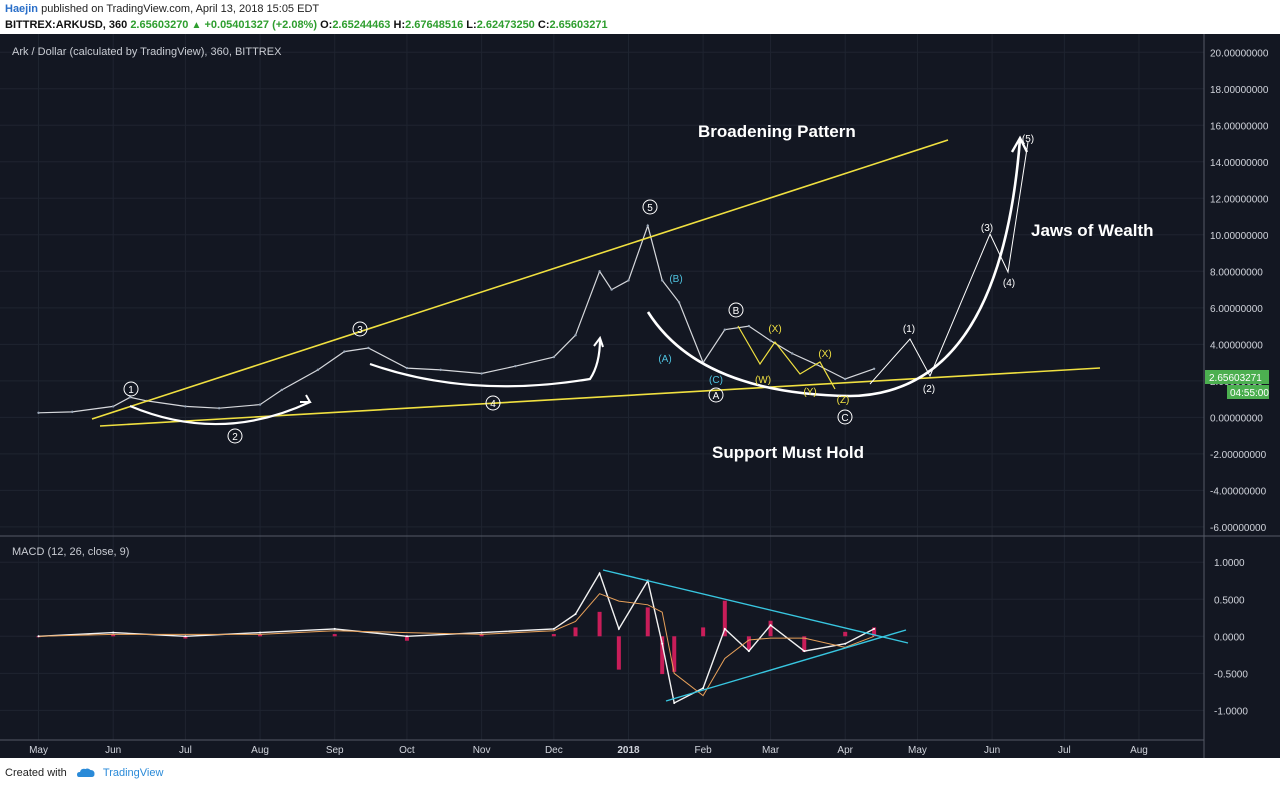 The image size is (1280, 789). I want to click on footer: Created with TradingView, so click(640, 773).